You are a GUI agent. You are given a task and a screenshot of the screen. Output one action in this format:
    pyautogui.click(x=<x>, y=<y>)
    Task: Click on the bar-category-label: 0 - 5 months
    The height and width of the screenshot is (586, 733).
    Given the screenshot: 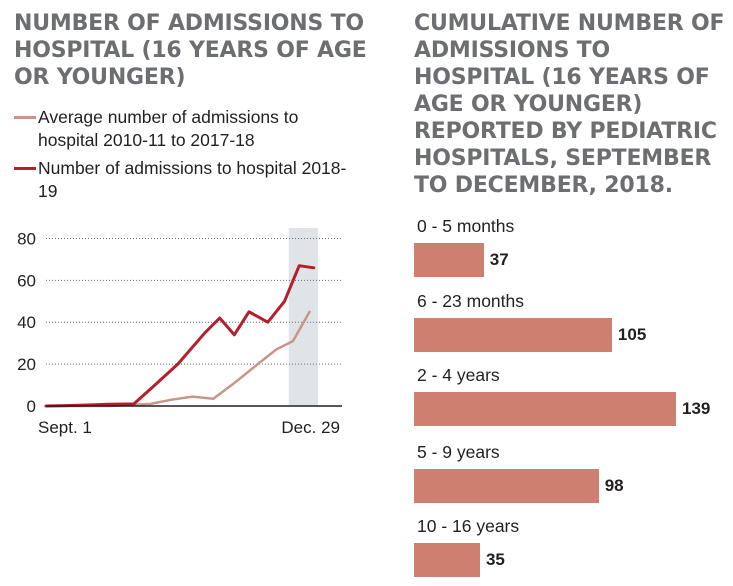 What is the action you would take?
    pyautogui.click(x=466, y=226)
    